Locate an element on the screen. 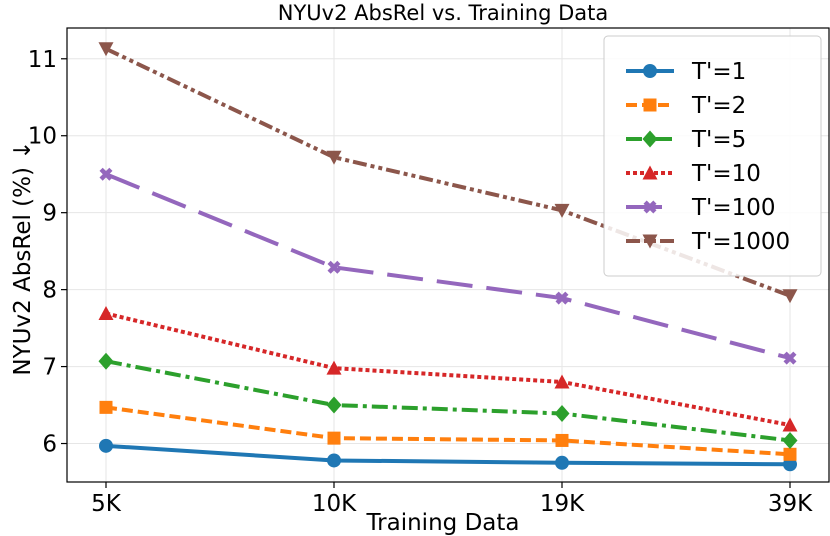 The height and width of the screenshot is (536, 830). y-tick-label: 7 is located at coordinates (49, 368).